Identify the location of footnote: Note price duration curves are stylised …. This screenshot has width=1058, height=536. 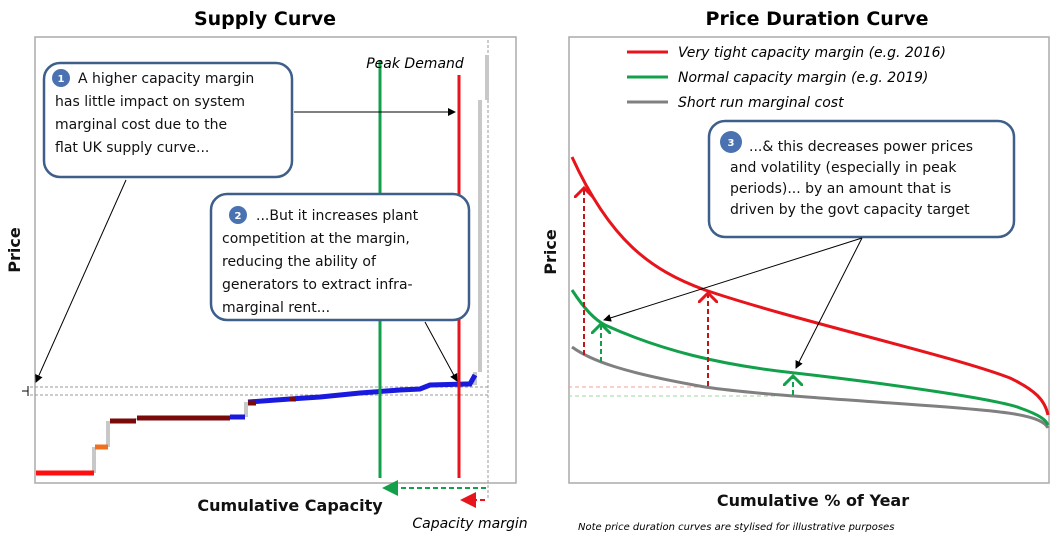
(736, 527).